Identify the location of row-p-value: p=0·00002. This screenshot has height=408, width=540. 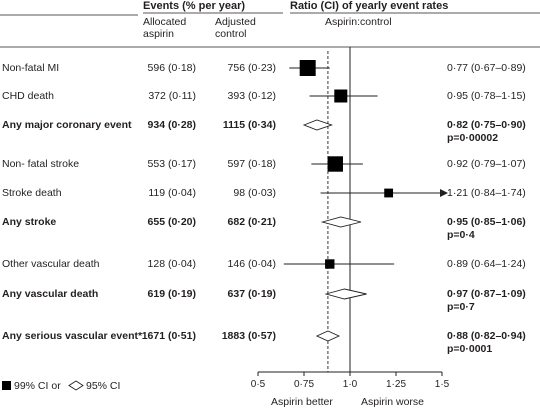
(473, 138).